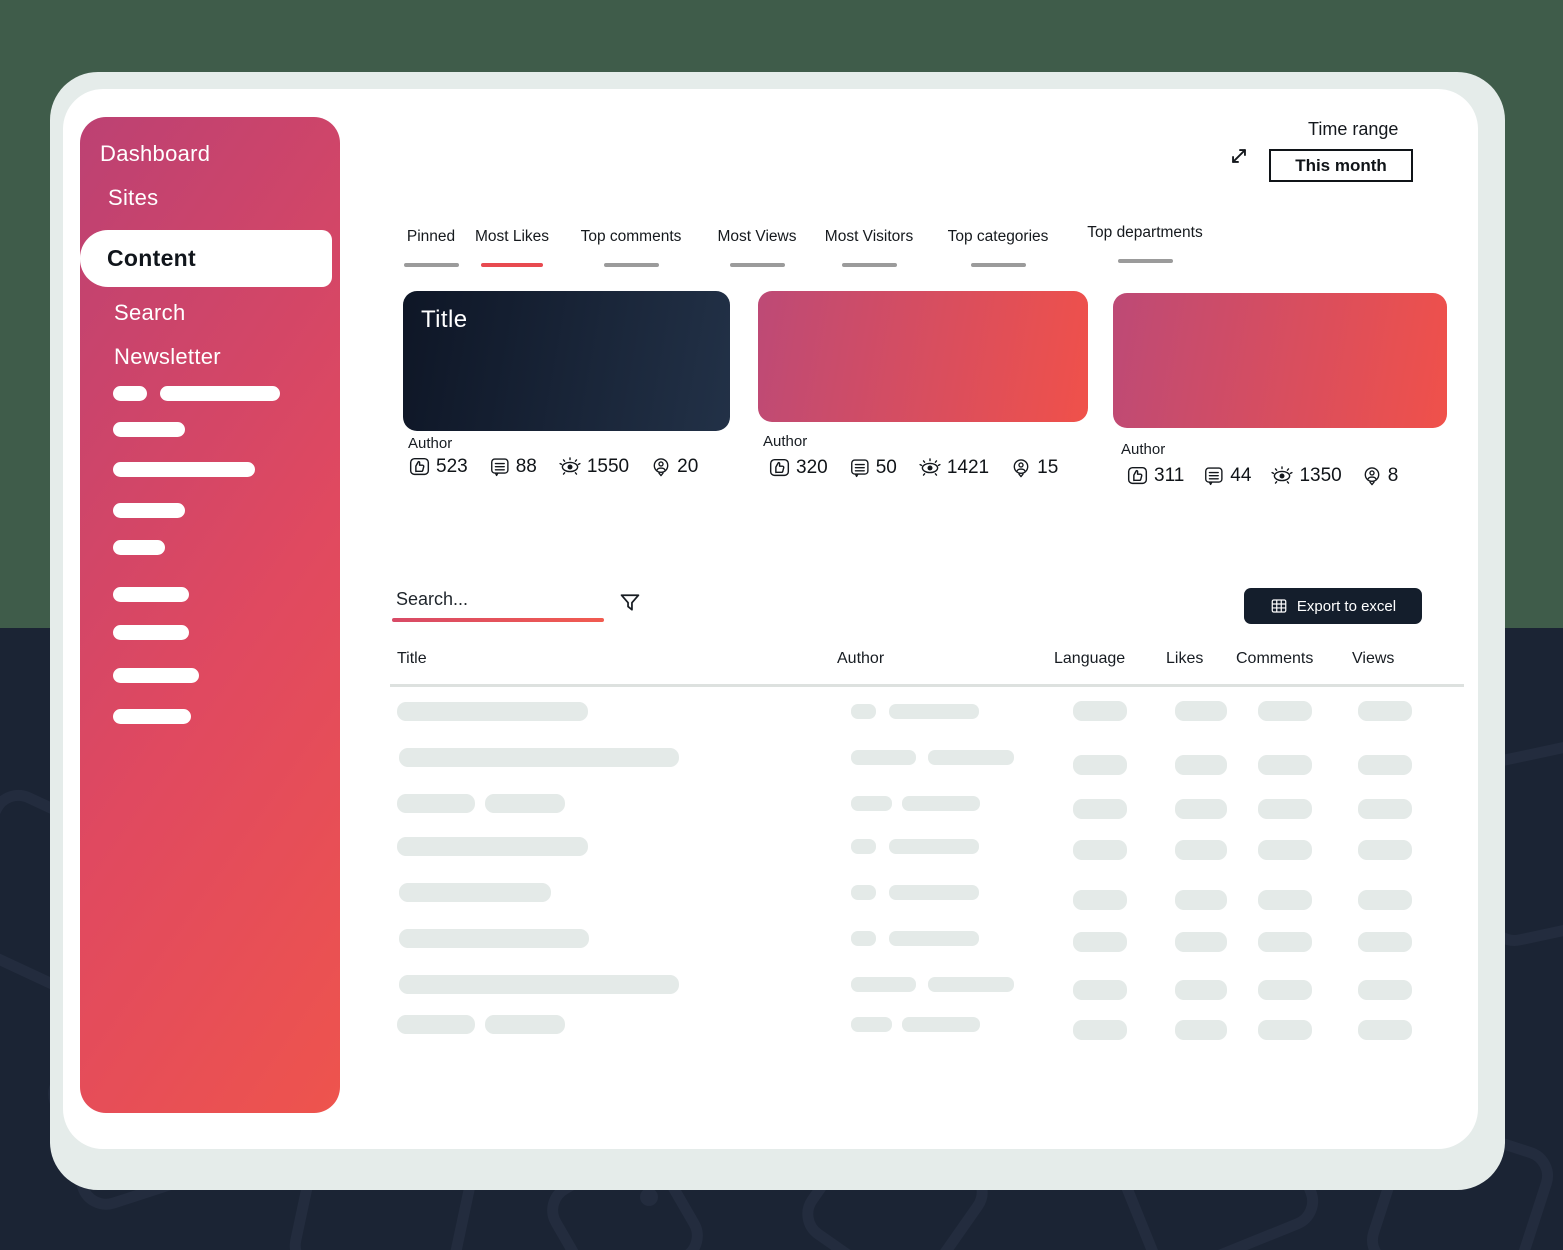 This screenshot has width=1563, height=1250. I want to click on sidebar-item-content-active: Content, so click(206, 258).